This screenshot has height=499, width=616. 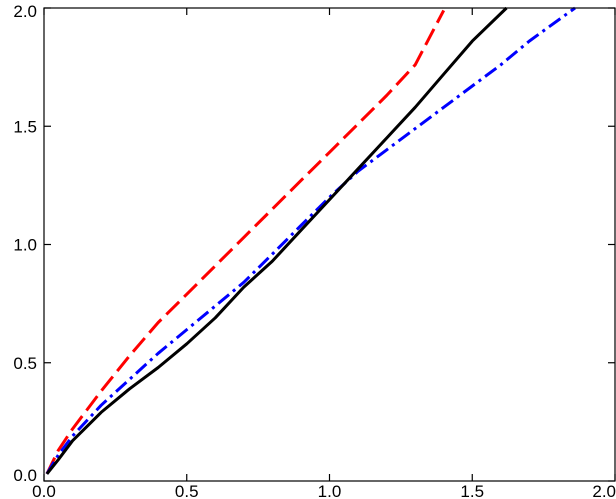 I want to click on x-tick-label: 0.0, so click(x=44, y=490).